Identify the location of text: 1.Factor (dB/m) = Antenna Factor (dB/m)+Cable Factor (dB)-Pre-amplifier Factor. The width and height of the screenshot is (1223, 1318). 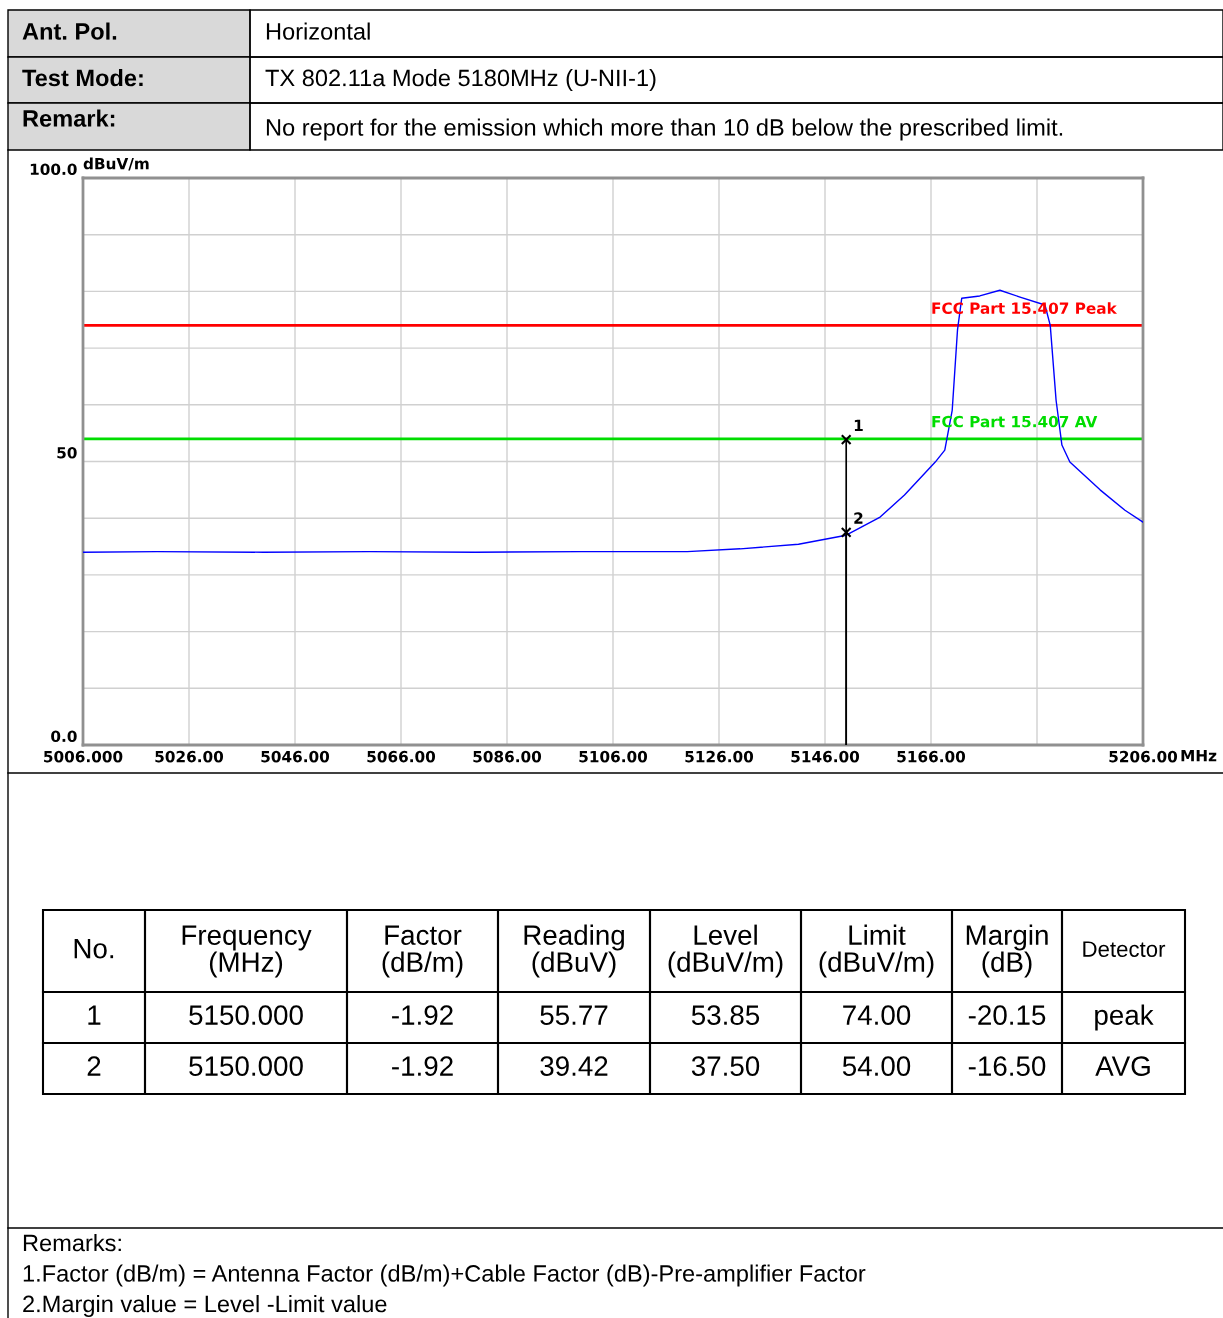
(444, 1275).